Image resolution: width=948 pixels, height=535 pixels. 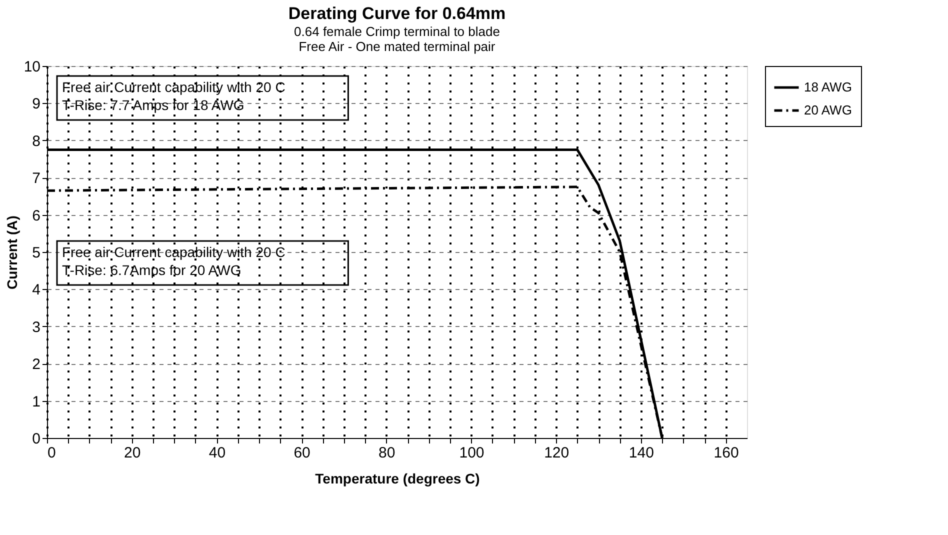 What do you see at coordinates (132, 453) in the screenshot?
I see `x-tick-label: 20` at bounding box center [132, 453].